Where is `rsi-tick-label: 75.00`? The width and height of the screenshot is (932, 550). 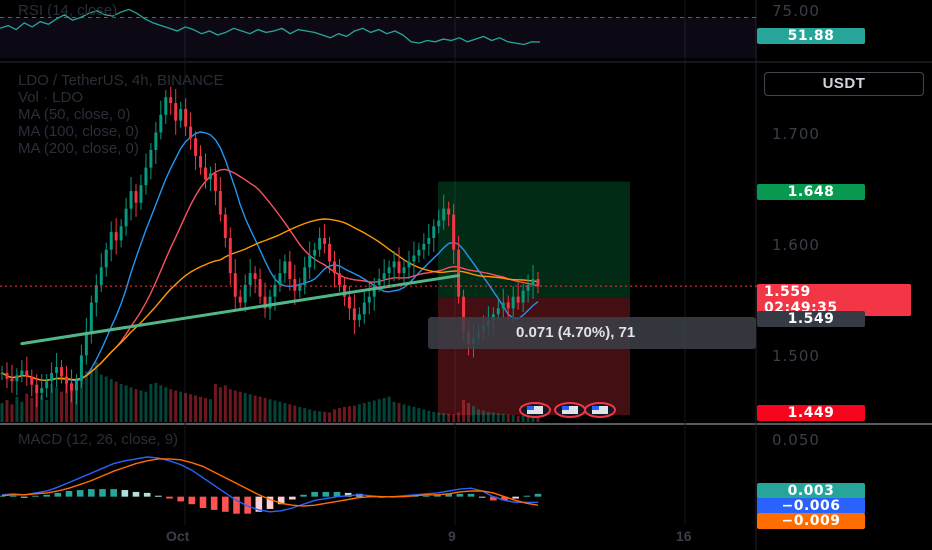
rsi-tick-label: 75.00 is located at coordinates (796, 11).